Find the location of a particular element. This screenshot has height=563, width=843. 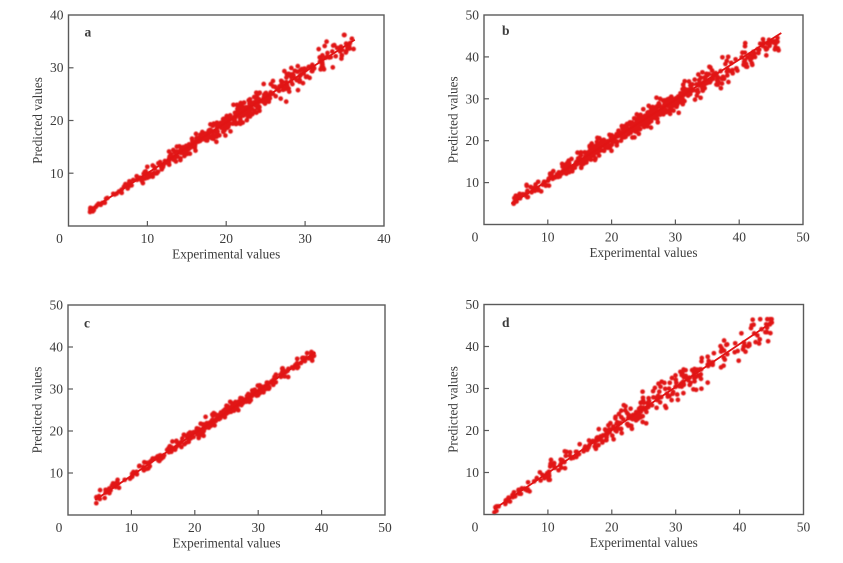

svg-text: b is located at coordinates (506, 30).